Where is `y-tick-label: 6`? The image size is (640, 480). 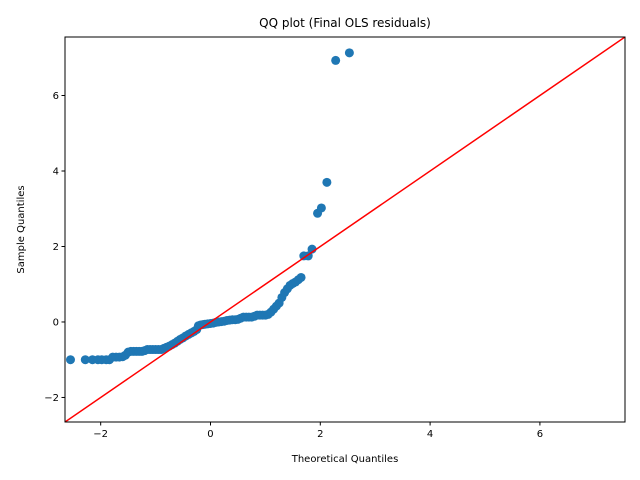
y-tick-label: 6 is located at coordinates (56, 96).